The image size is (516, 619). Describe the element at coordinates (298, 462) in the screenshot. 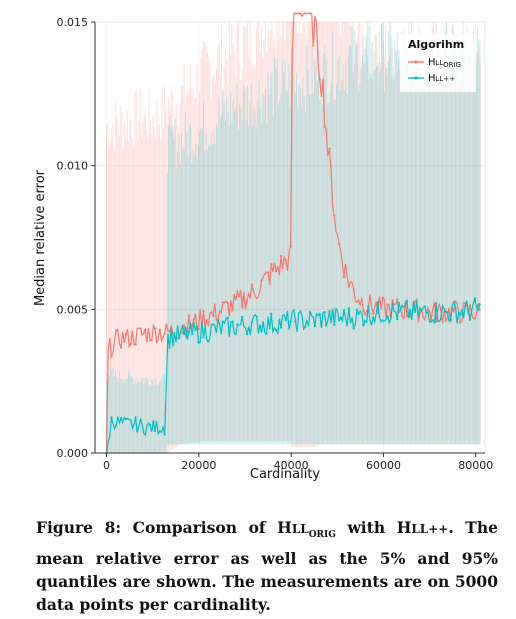

I see `x-ticks: 0 20000 40000 60000 80000` at that location.